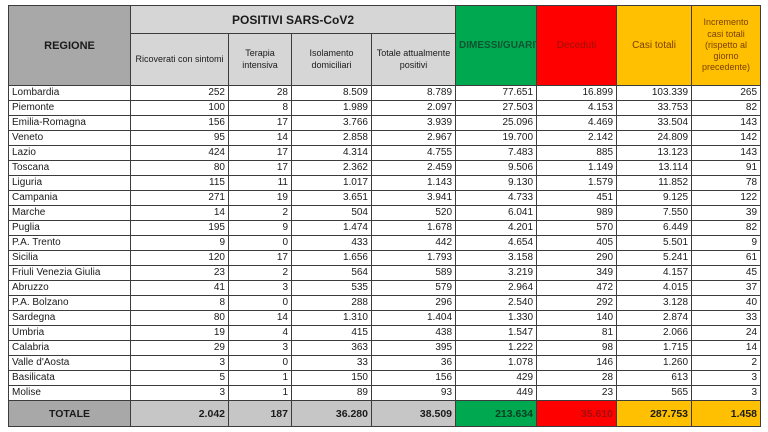  What do you see at coordinates (385, 393) in the screenshot?
I see `table-row: Molise 3 1 89 93 449 23 565 3` at bounding box center [385, 393].